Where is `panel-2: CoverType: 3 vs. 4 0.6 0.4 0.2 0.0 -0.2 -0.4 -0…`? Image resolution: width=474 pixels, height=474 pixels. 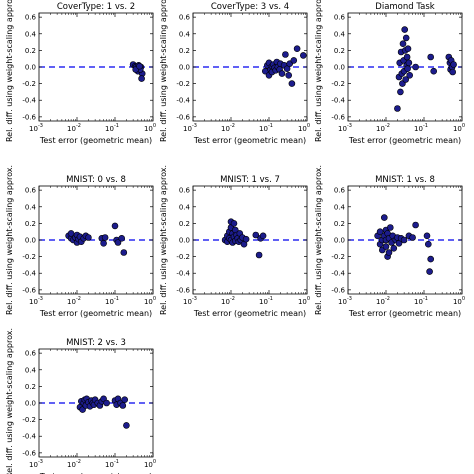 panel-2: CoverType: 3 vs. 4 0.6 0.4 0.2 0.0 -0.2 -0.4 -0… is located at coordinates (234, 72).